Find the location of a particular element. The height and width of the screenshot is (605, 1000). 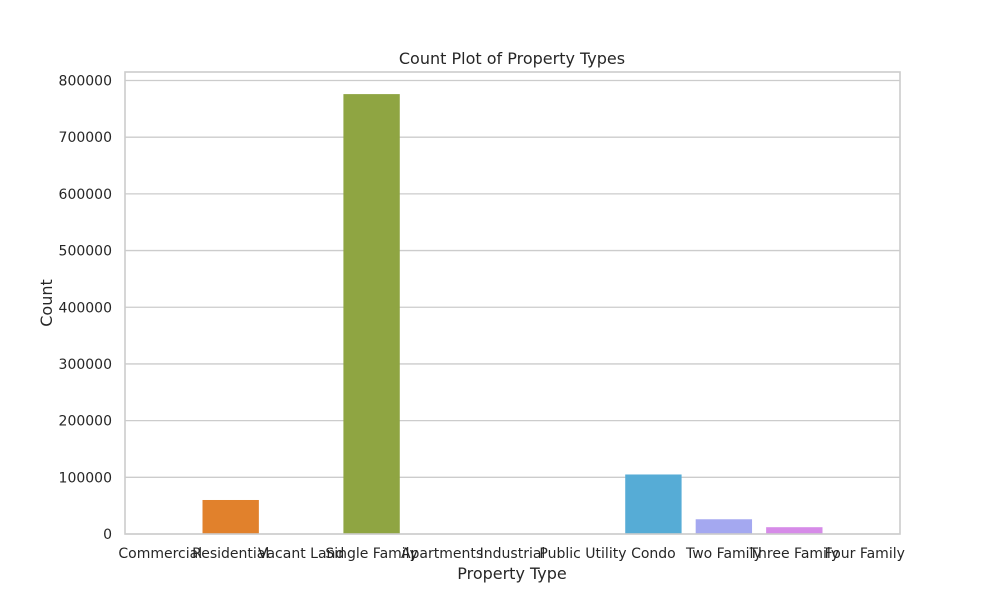

y-axis-label: Count is located at coordinates (46, 303).